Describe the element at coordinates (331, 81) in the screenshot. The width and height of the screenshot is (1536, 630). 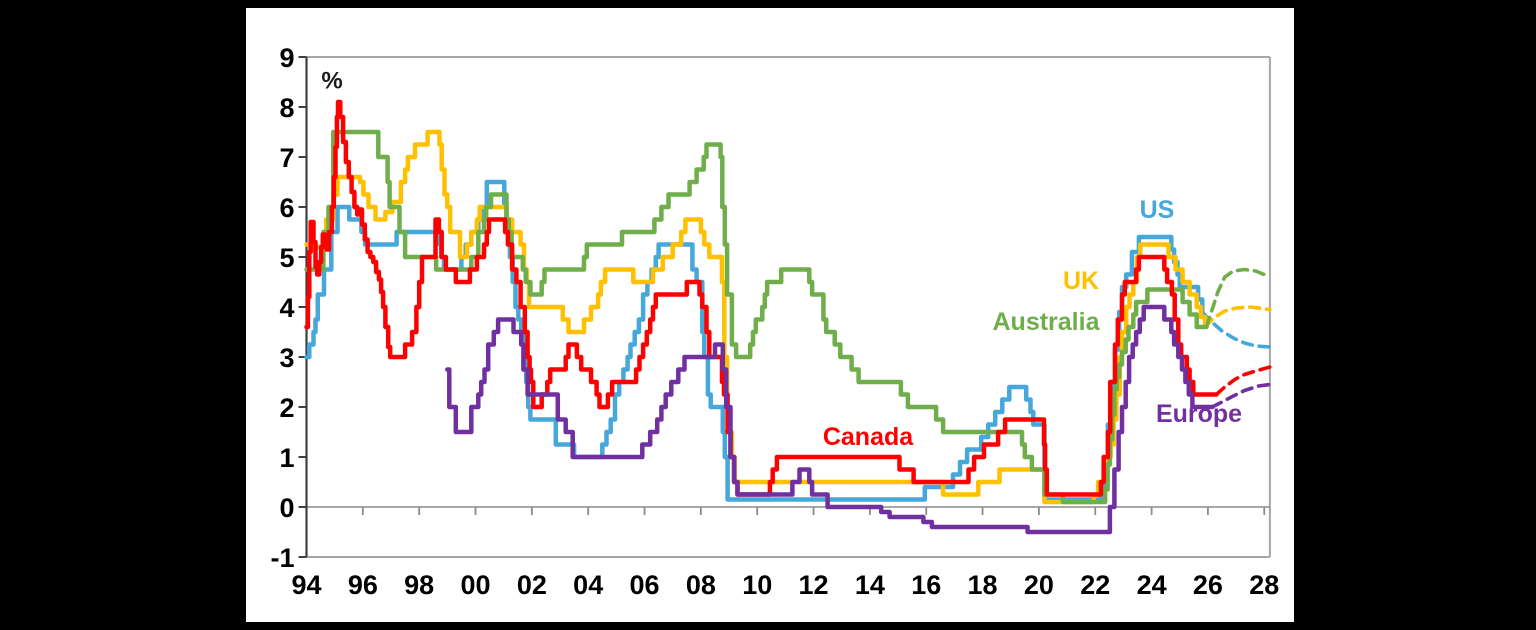
I see `y-axis-unit-label: %` at that location.